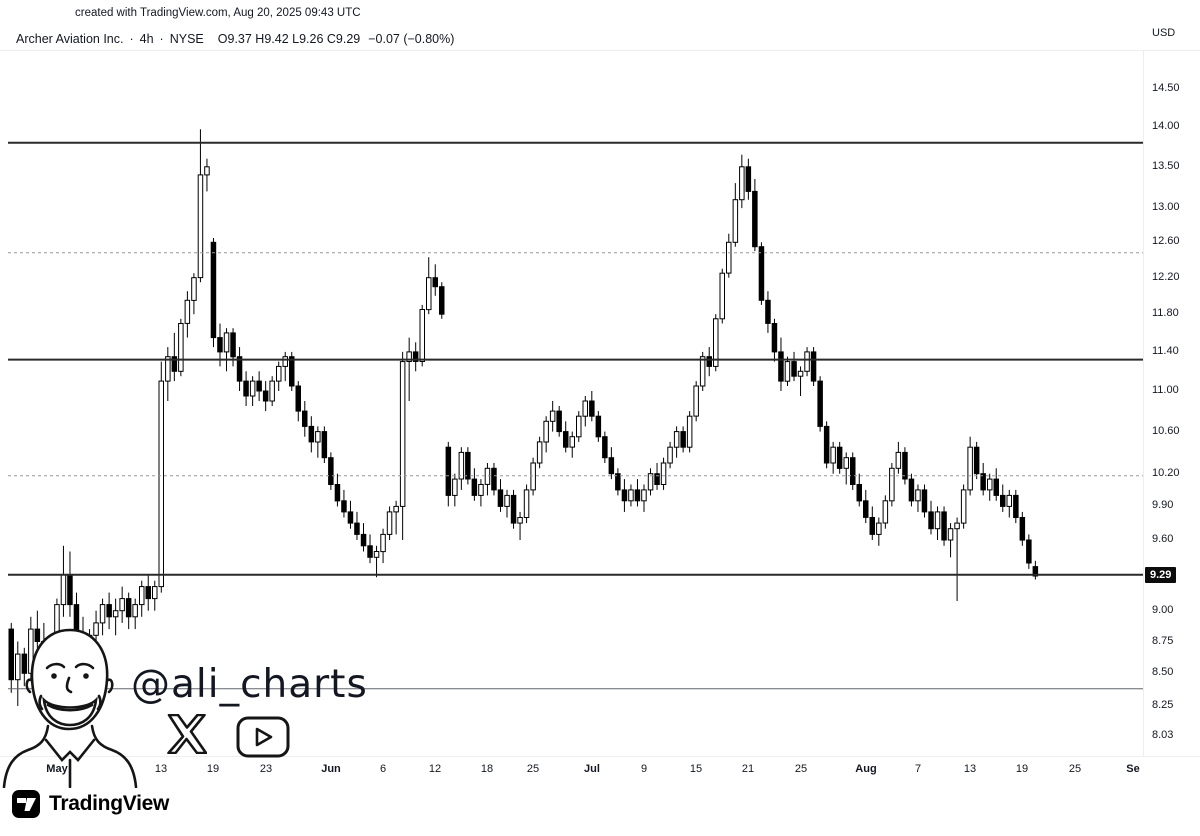 The width and height of the screenshot is (1200, 836). Describe the element at coordinates (26, 804) in the screenshot. I see `tradingview-logo-mark-icon` at that location.